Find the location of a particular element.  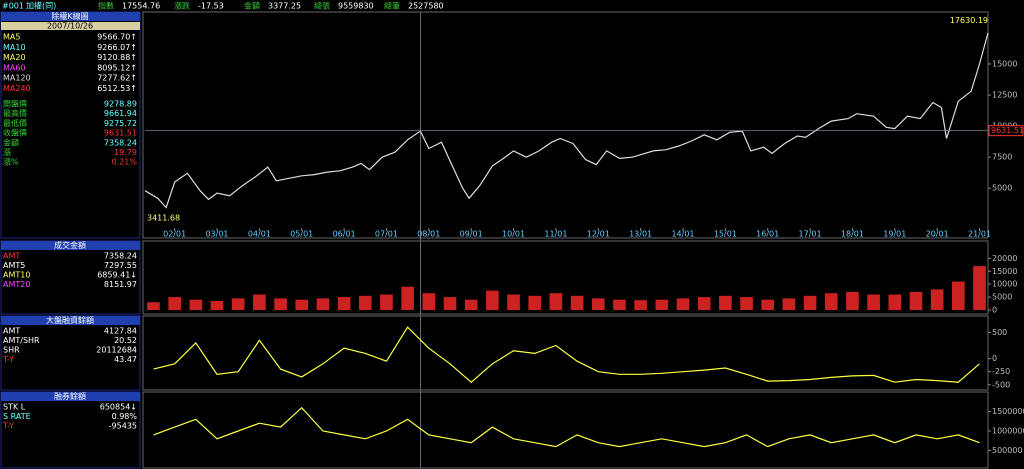

date-bar is located at coordinates (70, 26).